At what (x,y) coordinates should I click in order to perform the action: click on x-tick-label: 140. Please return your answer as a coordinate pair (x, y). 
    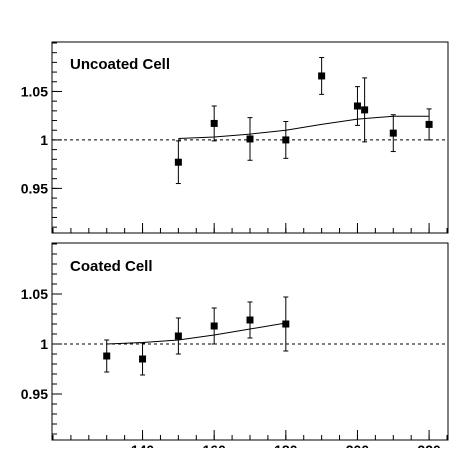
    Looking at the image, I should click on (143, 445).